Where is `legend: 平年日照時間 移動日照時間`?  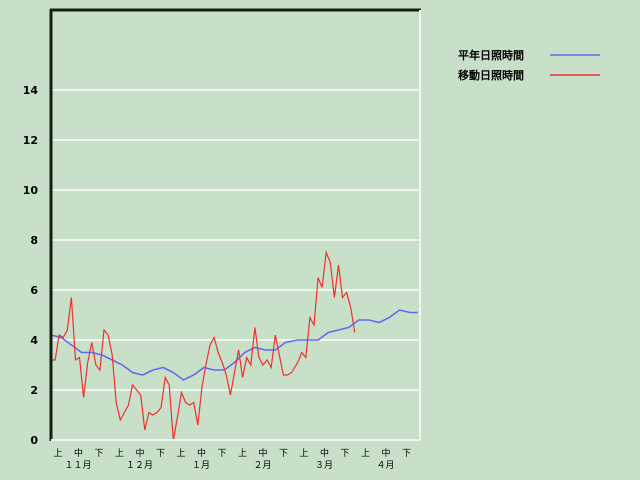
legend: 平年日照時間 移動日照時間 is located at coordinates (529, 65).